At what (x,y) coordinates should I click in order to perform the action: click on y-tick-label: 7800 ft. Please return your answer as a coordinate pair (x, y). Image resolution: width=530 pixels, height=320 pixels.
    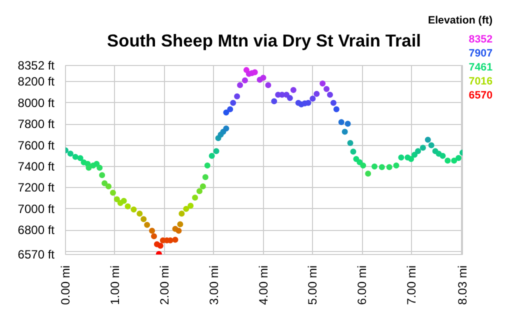
    Looking at the image, I should click on (37, 124).